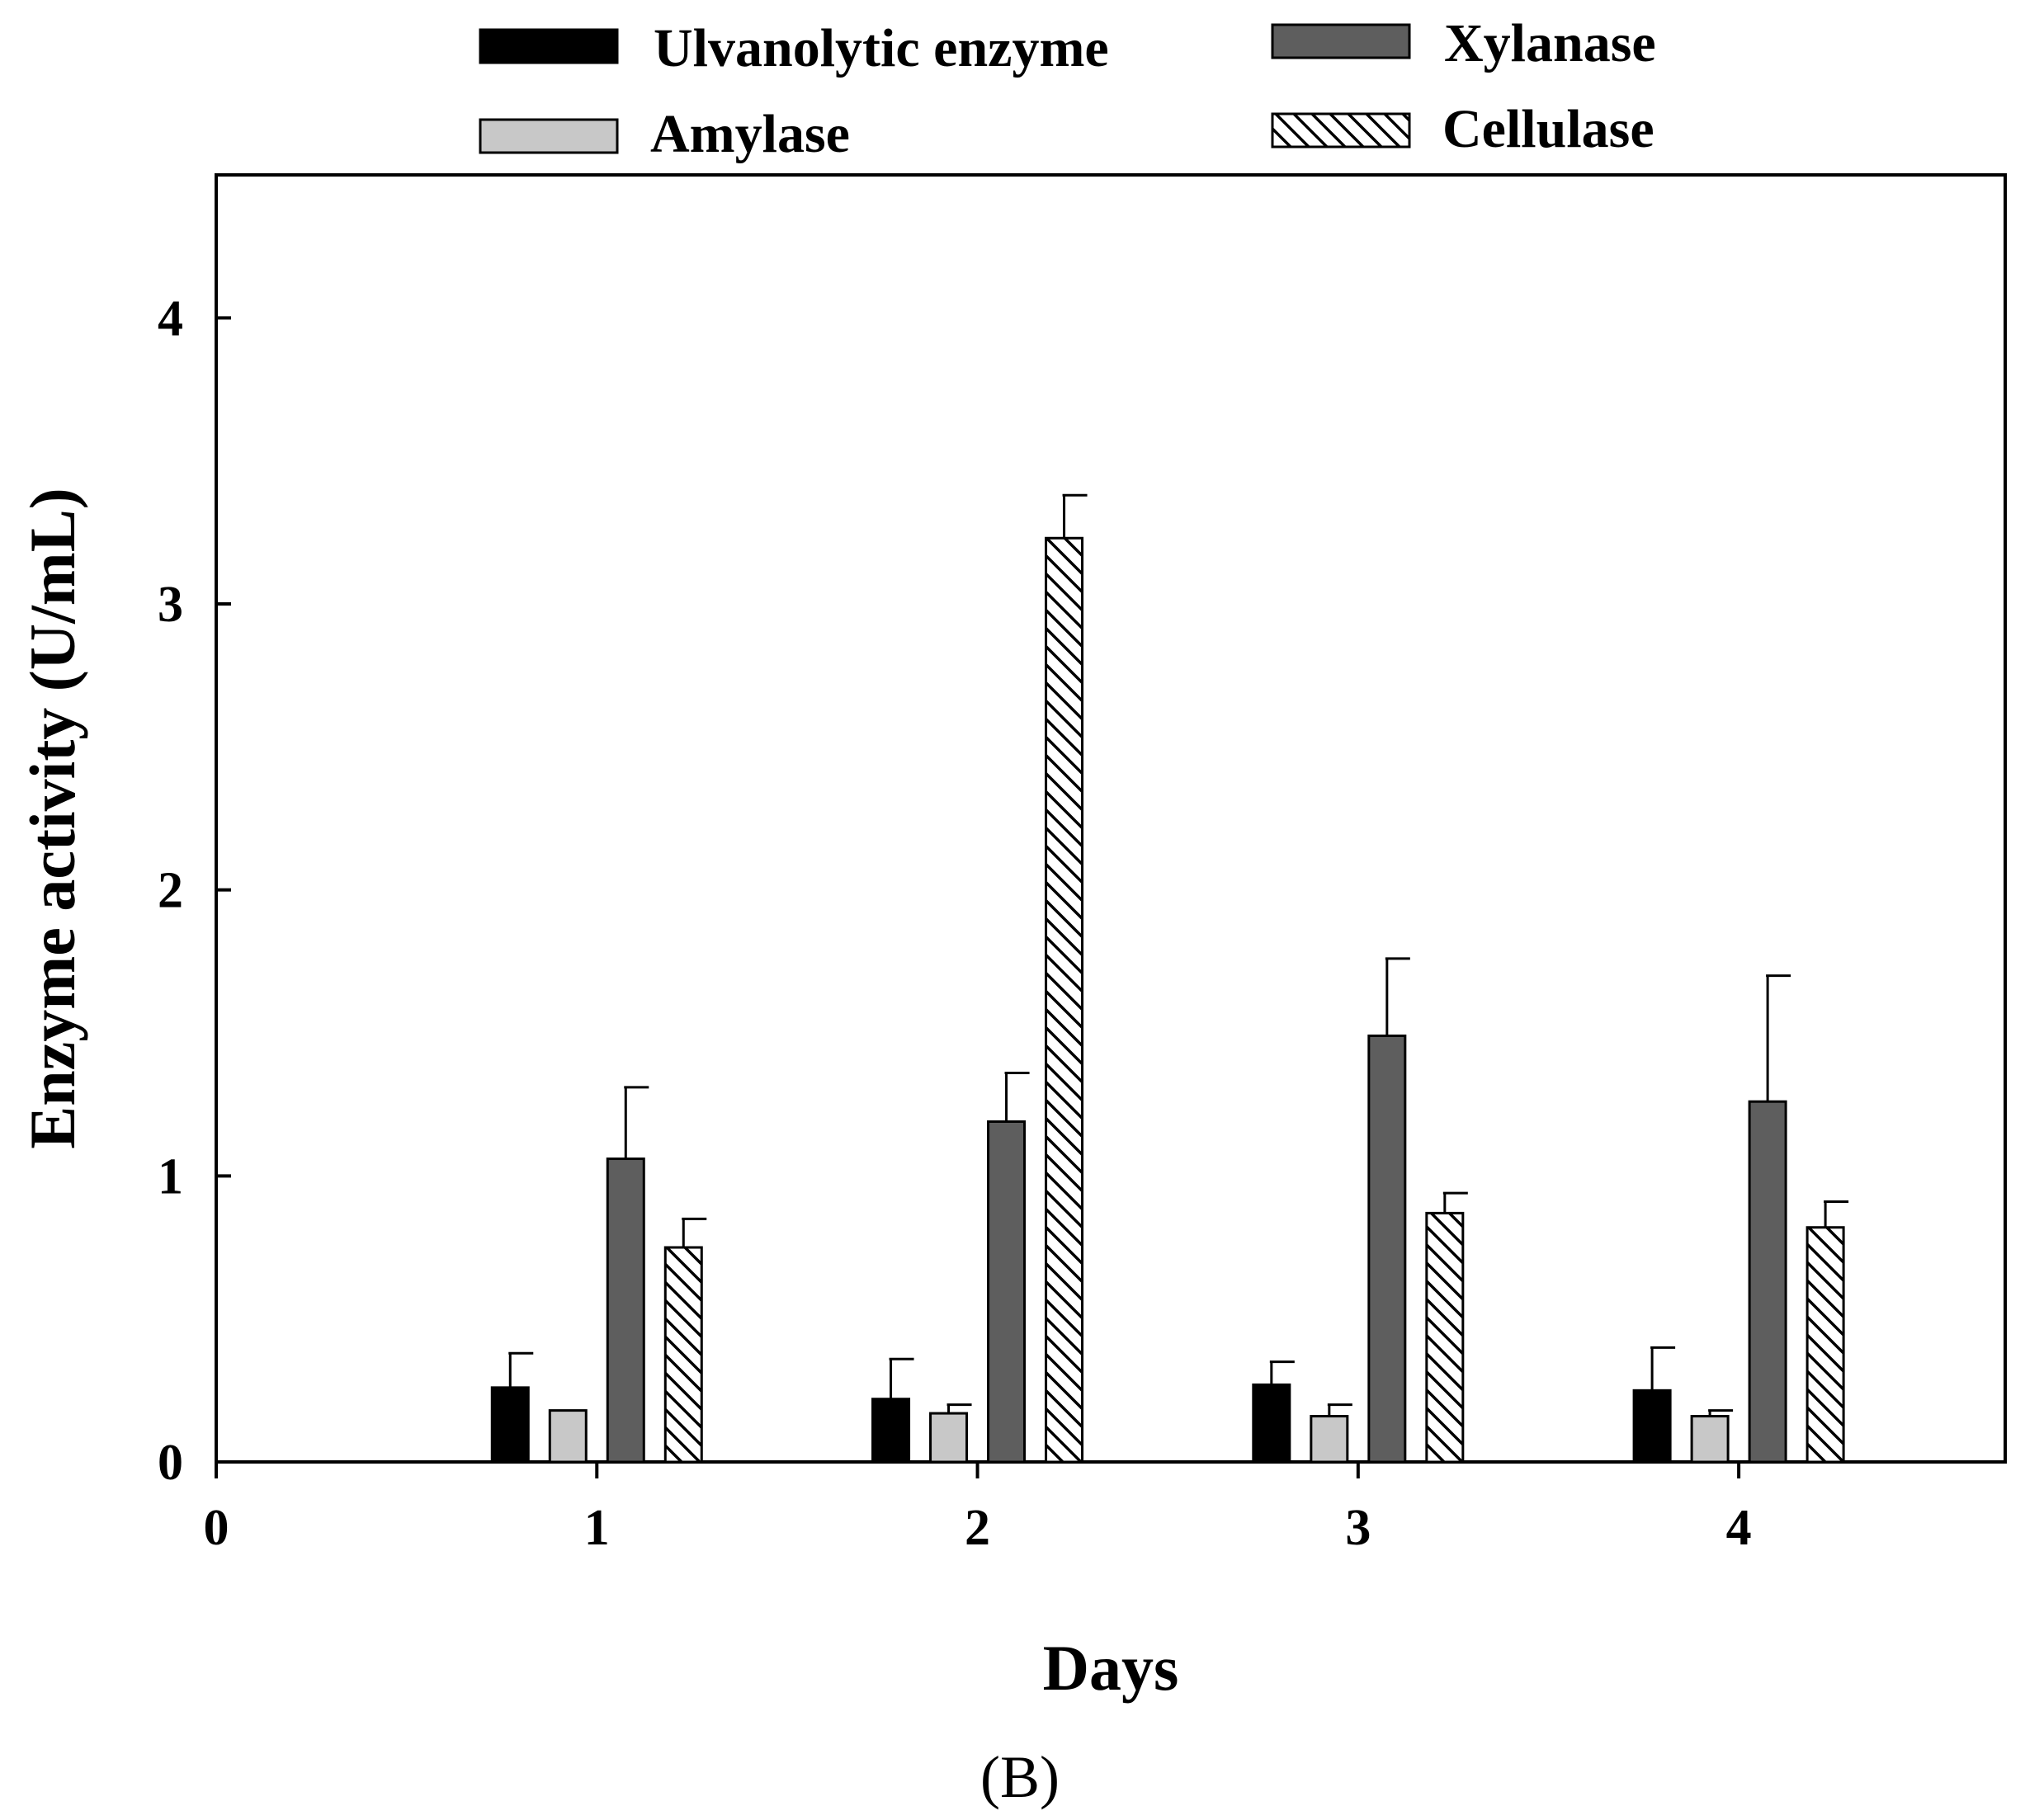 This screenshot has width=2025, height=1820. Describe the element at coordinates (170, 318) in the screenshot. I see `y-tick-label: 4` at that location.